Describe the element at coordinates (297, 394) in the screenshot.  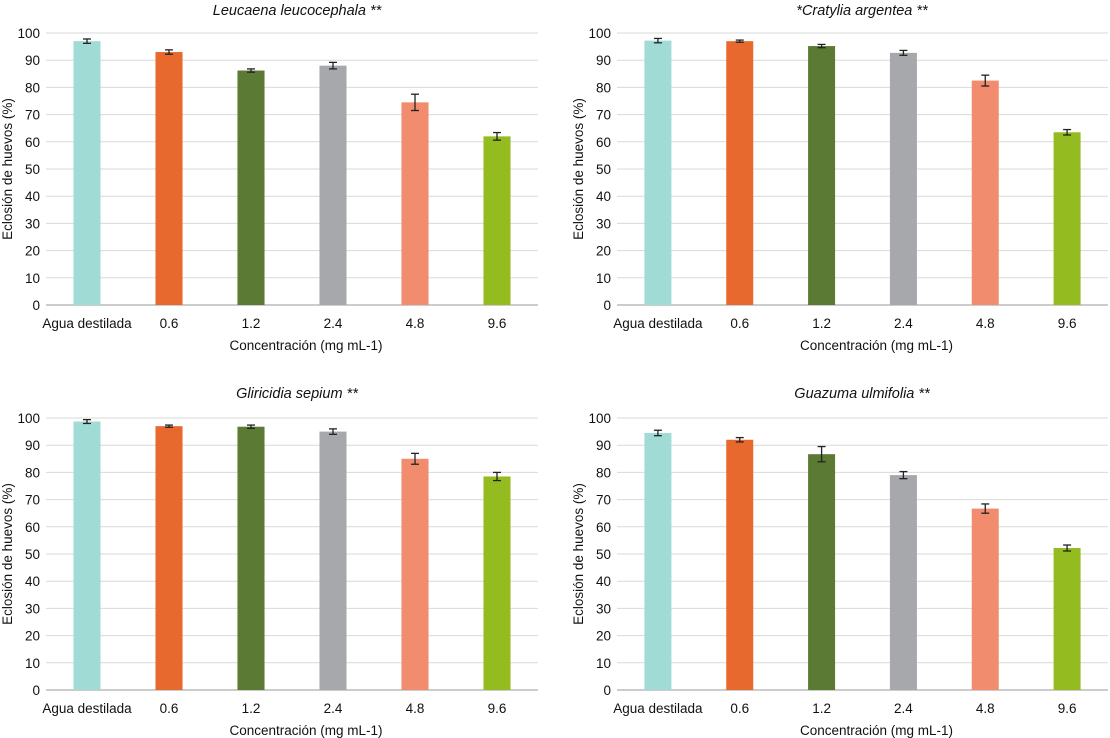
I see `chart-title: Gliricidia sepium **` at that location.